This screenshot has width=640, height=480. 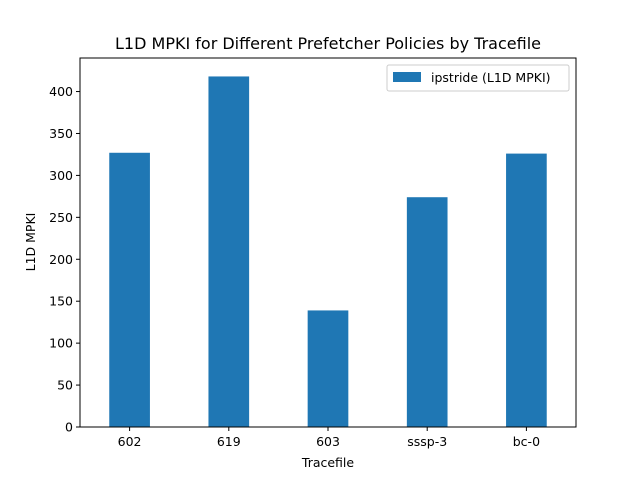 What do you see at coordinates (526, 441) in the screenshot?
I see `x-tick-label: bc-0` at bounding box center [526, 441].